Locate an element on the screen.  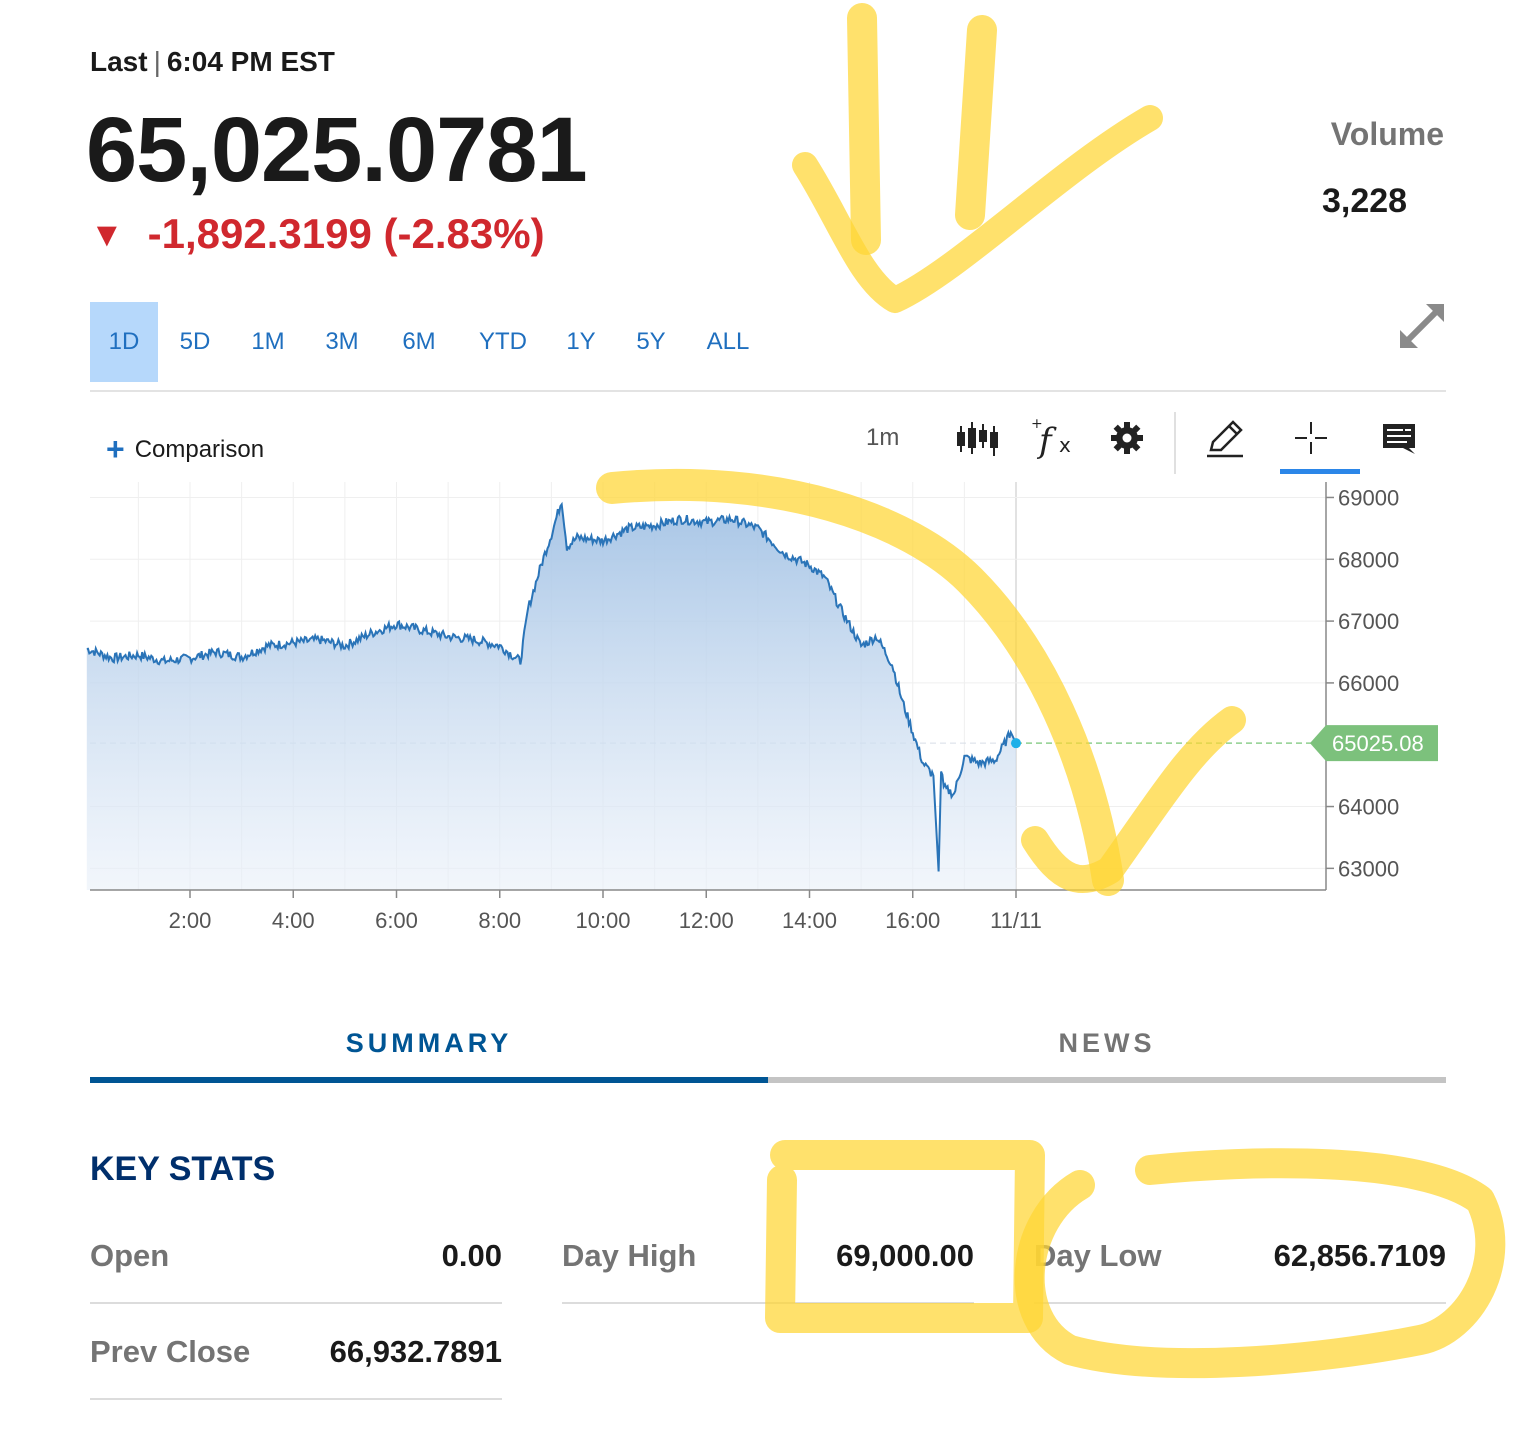
last-price-badge: 65025.08 is located at coordinates (1374, 743).